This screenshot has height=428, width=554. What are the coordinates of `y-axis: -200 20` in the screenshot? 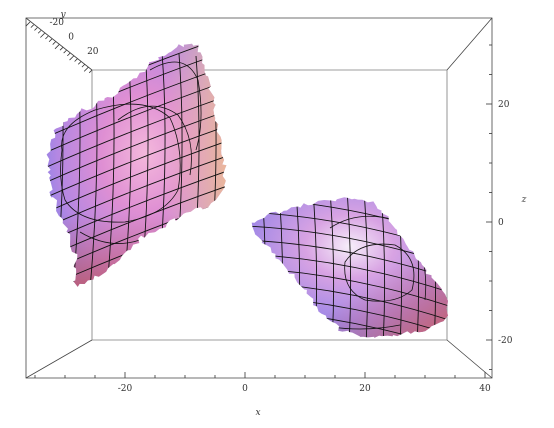 It's located at (62, 46).